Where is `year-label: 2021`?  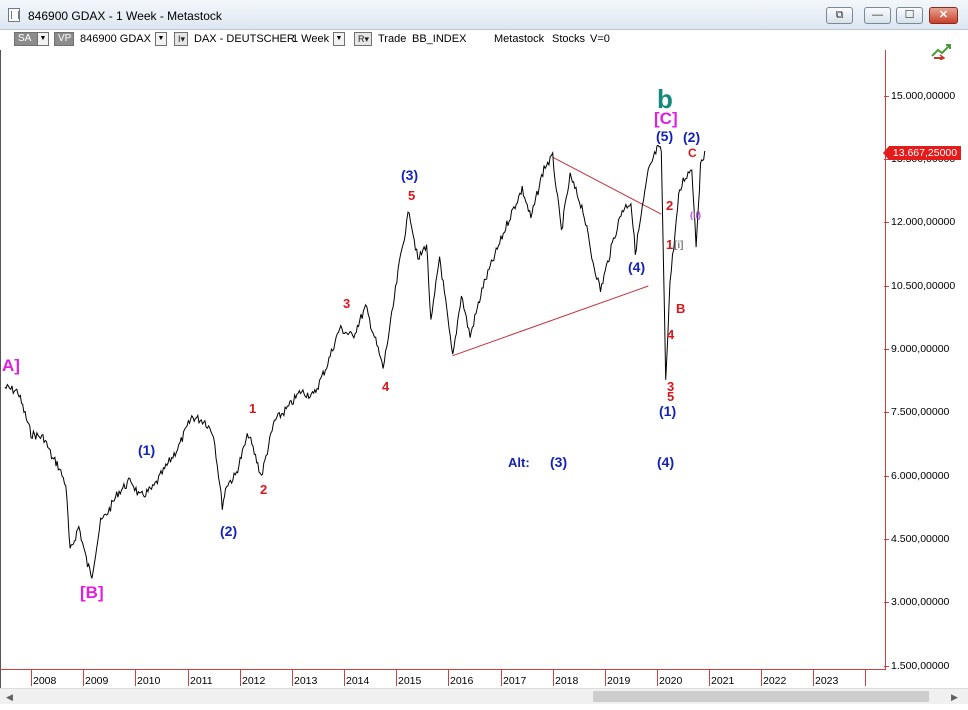 year-label: 2021 is located at coordinates (723, 681).